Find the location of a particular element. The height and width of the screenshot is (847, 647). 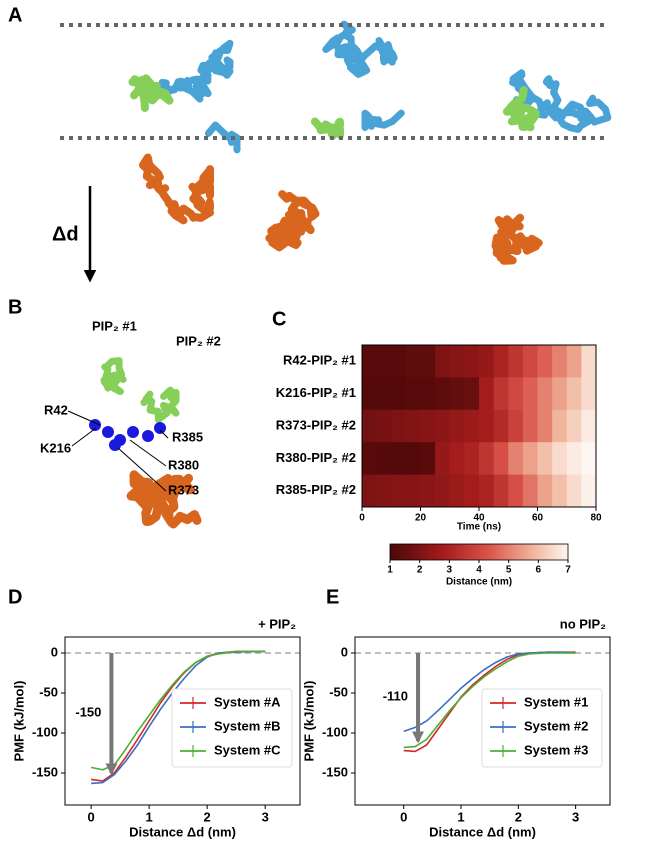

annotation-label: -110 is located at coordinates (395, 695).